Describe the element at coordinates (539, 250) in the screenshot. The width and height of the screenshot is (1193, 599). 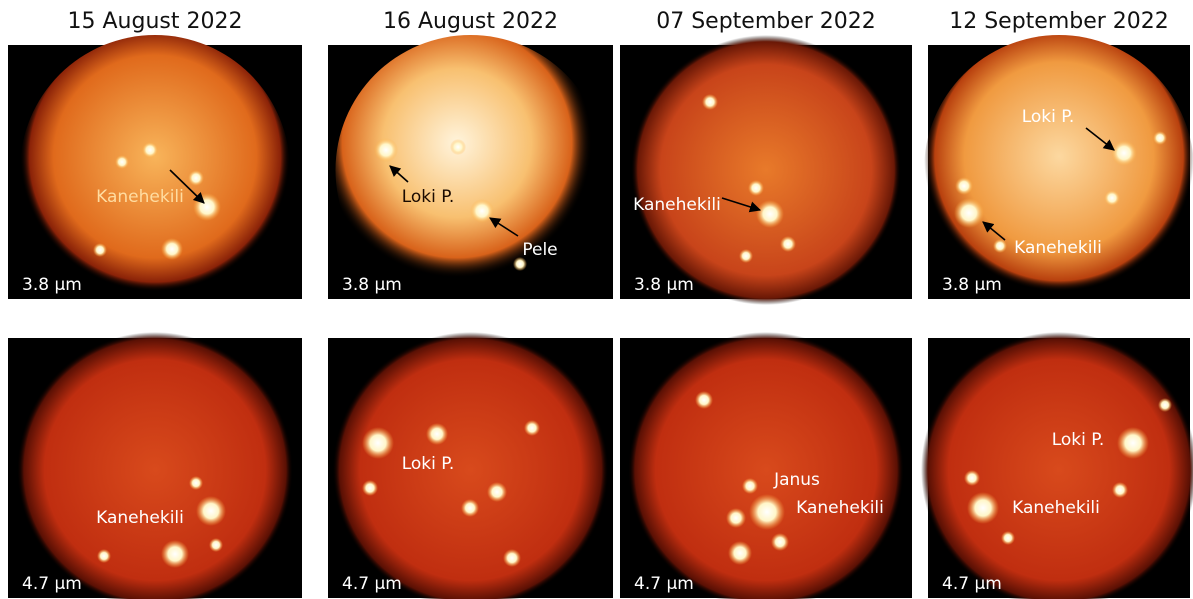
I see `feature-label: Pele` at that location.